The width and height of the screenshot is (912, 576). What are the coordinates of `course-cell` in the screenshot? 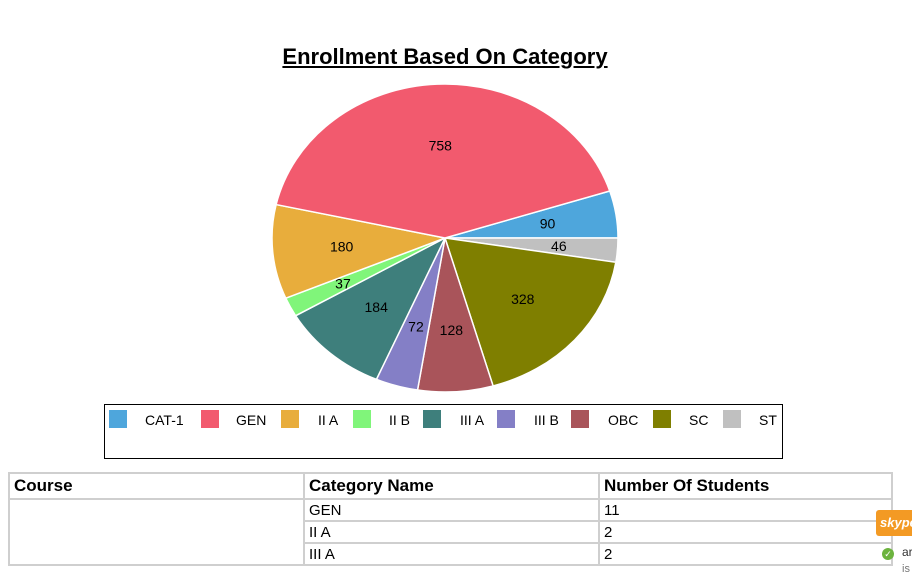 It's located at (156, 532).